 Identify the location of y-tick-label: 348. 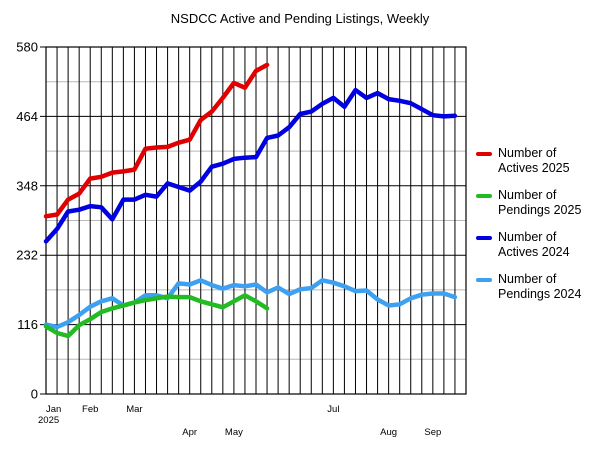
(27, 185).